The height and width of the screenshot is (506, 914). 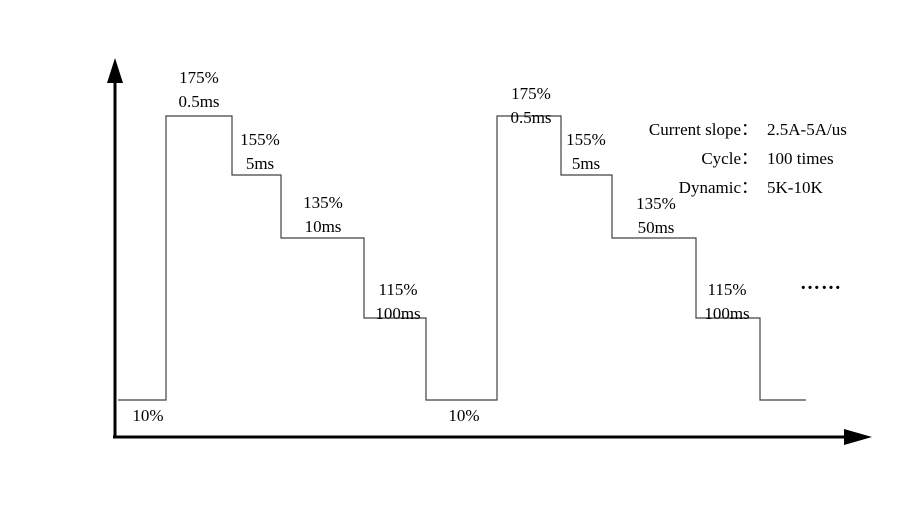 I want to click on step-label-c2-175: 175% 0.5ms, so click(x=530, y=106).